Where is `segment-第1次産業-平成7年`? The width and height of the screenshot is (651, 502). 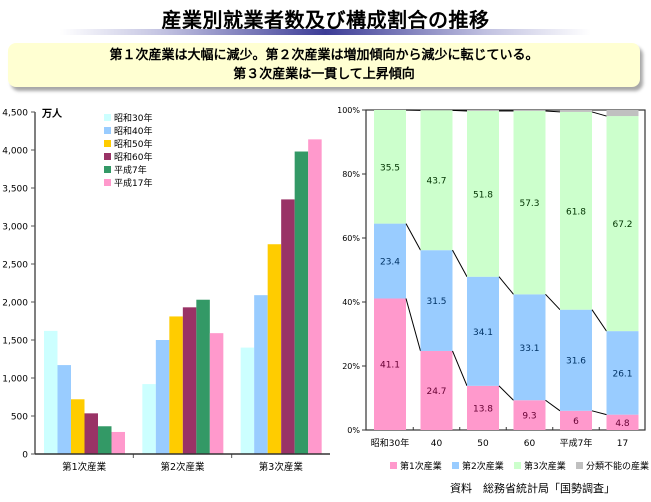 segment-第1次産業-平成7年 is located at coordinates (576, 420).